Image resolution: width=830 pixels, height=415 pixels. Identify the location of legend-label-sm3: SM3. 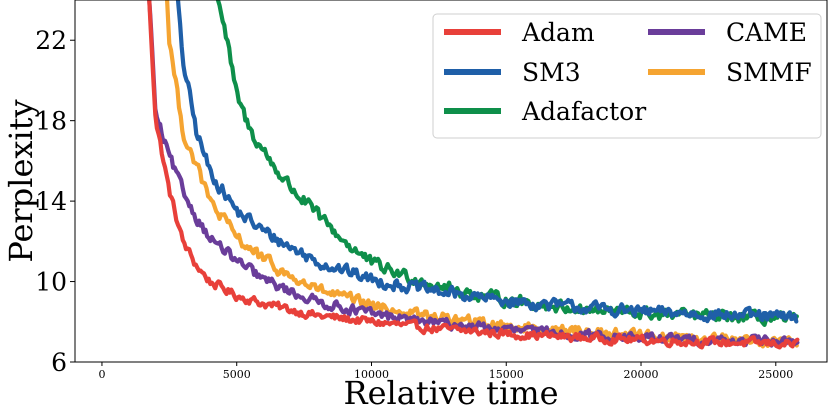
(551, 72).